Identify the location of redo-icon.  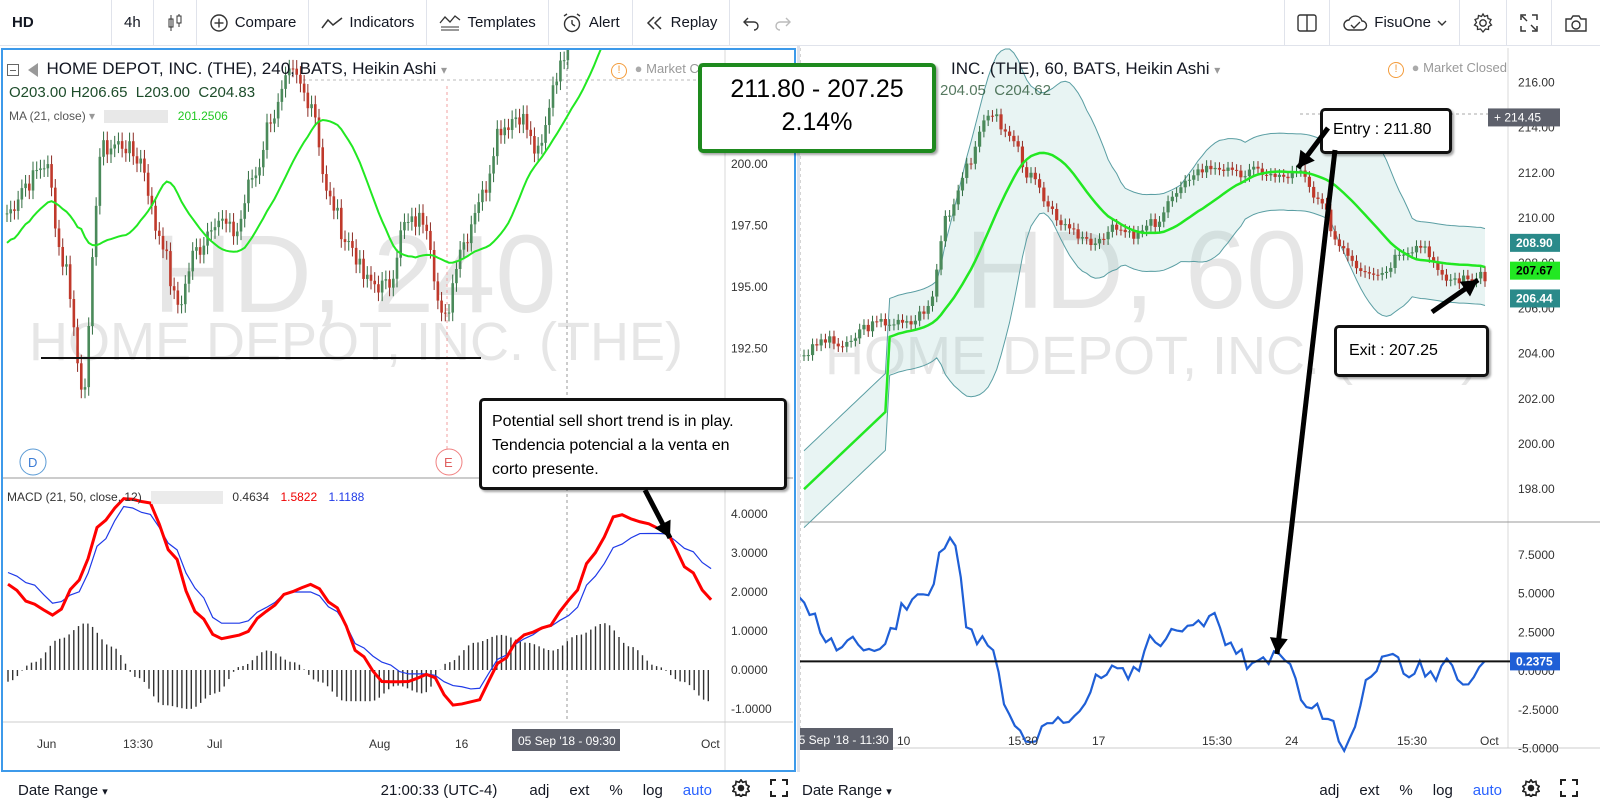
(783, 23).